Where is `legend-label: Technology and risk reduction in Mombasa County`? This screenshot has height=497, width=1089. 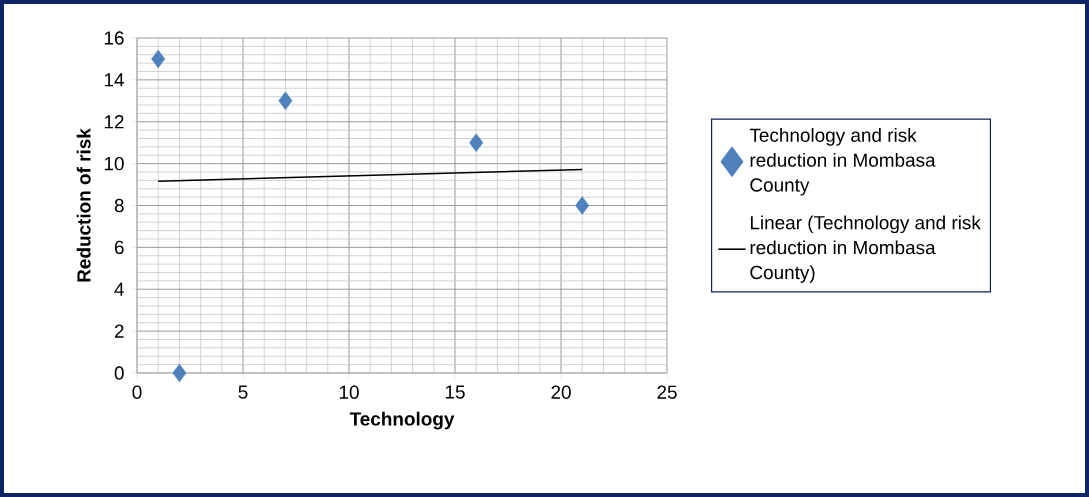
legend-label: Technology and risk reduction in Mombasa County is located at coordinates (842, 162).